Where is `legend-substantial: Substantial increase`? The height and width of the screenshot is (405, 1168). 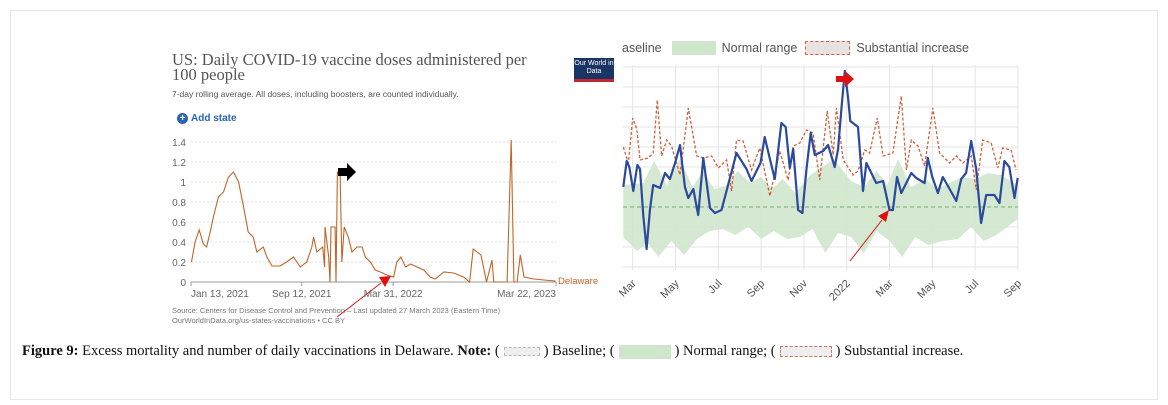 legend-substantial: Substantial increase is located at coordinates (912, 48).